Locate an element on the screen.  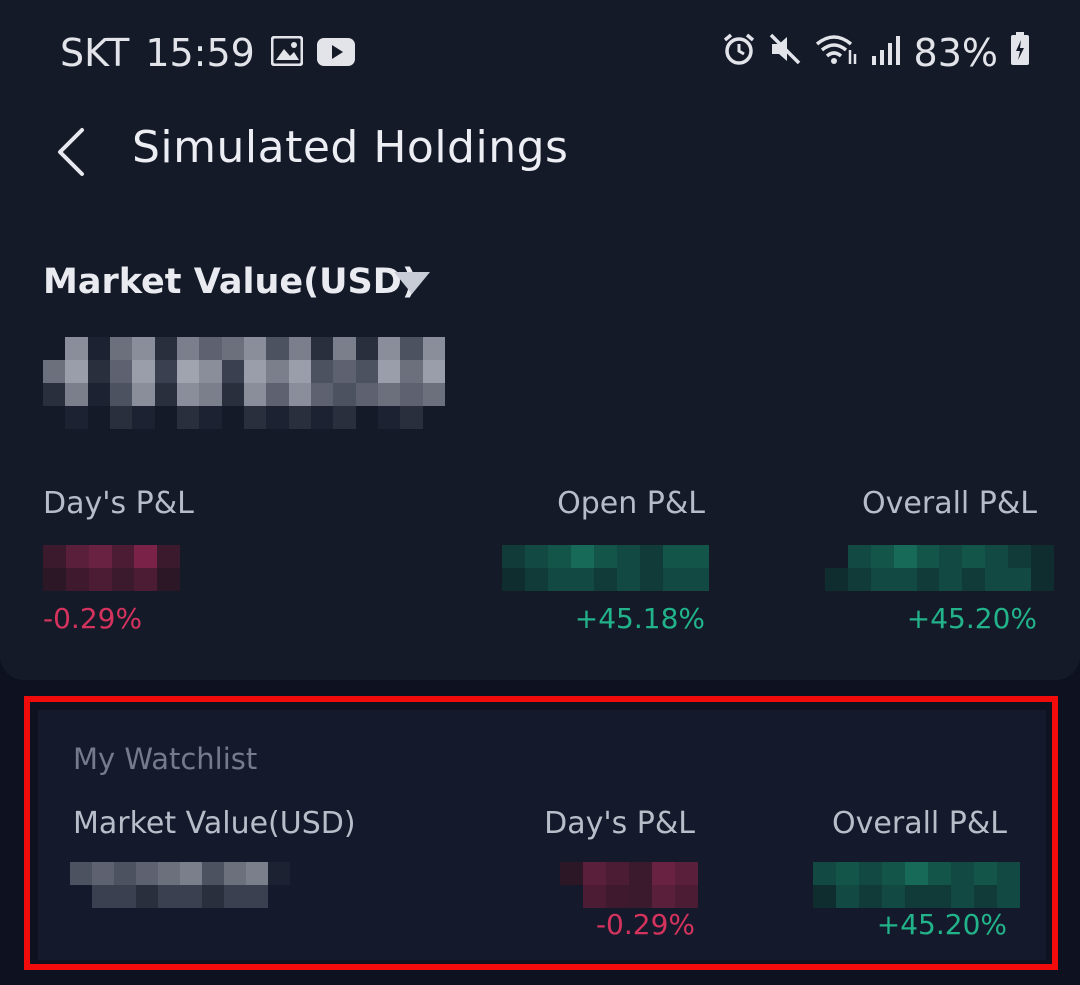
watchlist-overall-pl-label: Overall P&L is located at coordinates (919, 823).